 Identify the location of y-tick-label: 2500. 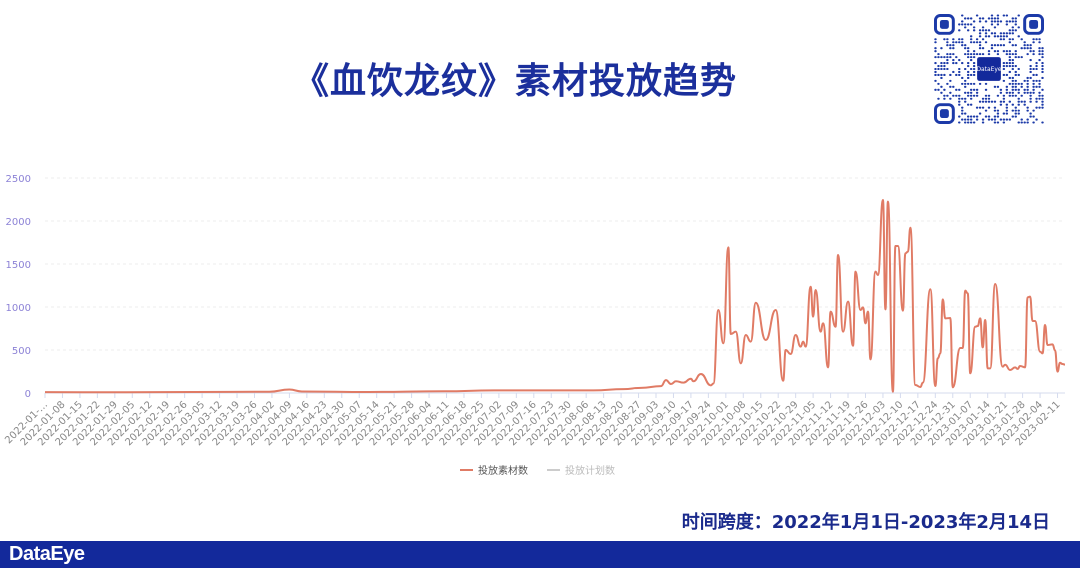
(18, 179).